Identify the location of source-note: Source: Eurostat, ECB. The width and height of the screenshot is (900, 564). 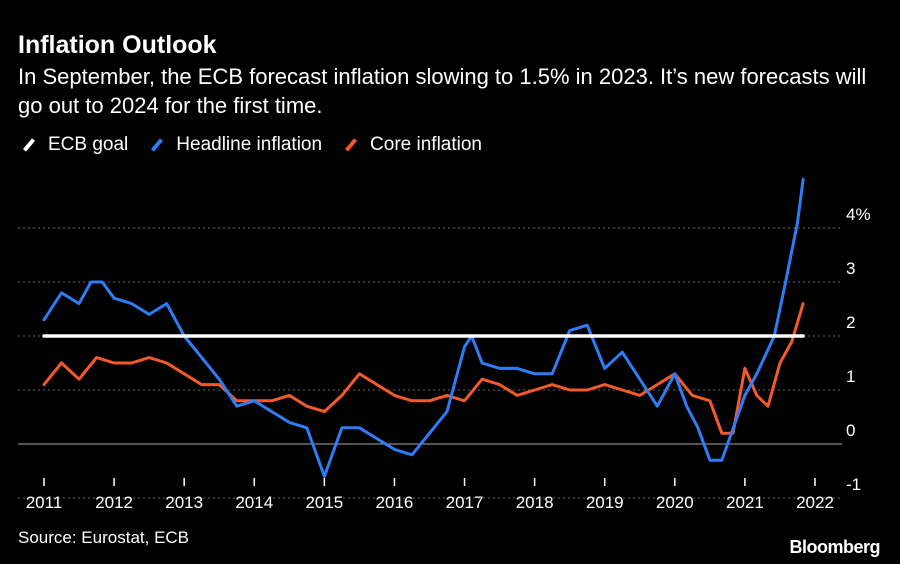
(104, 537).